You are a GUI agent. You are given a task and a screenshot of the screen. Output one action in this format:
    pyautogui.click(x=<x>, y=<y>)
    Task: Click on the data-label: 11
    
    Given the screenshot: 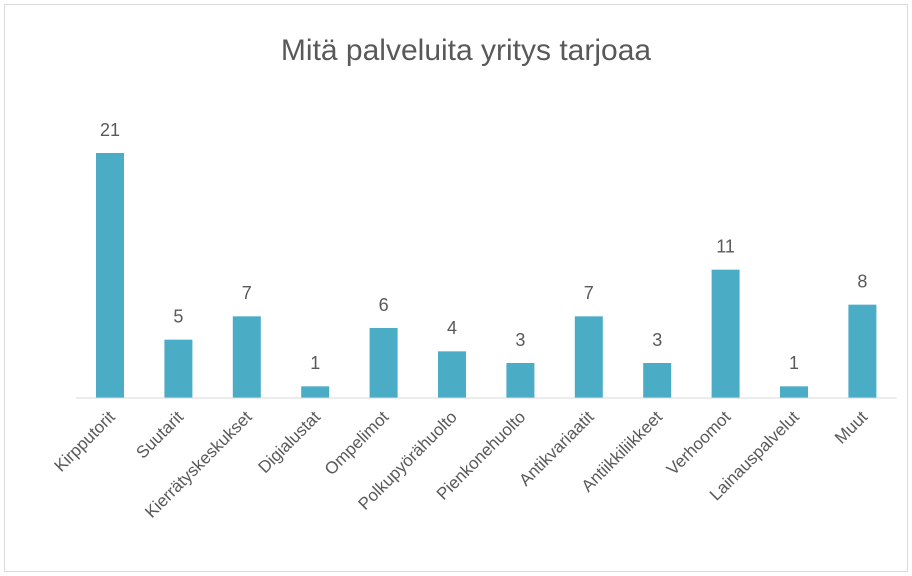 What is the action you would take?
    pyautogui.click(x=725, y=246)
    